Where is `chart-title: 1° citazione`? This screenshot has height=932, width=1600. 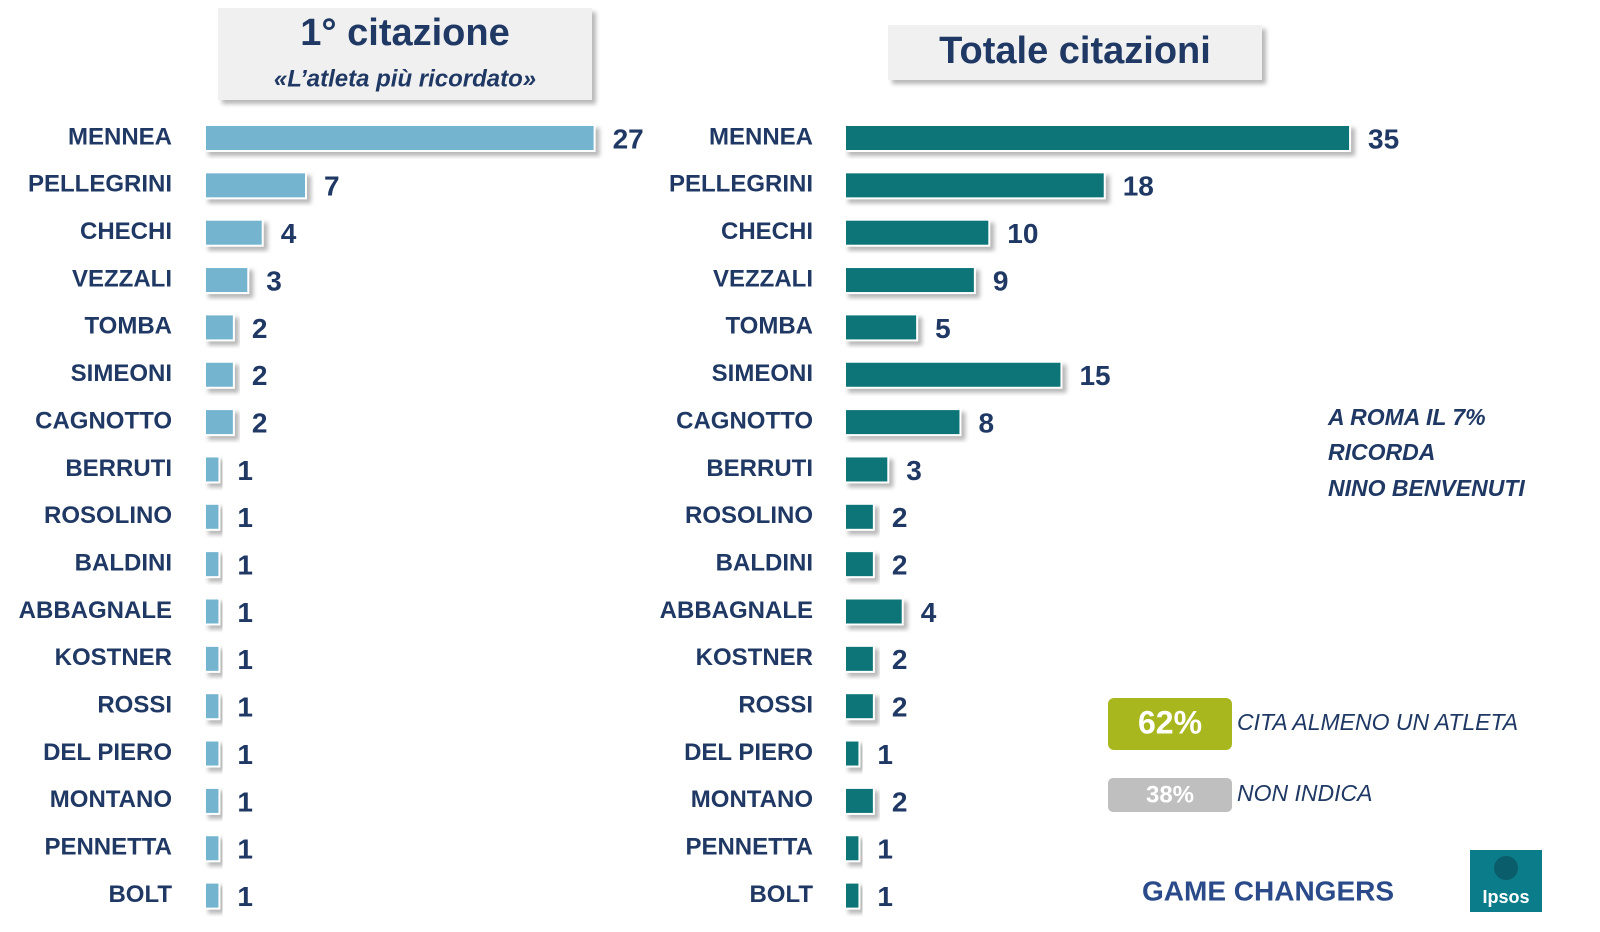 chart-title: 1° citazione is located at coordinates (404, 33).